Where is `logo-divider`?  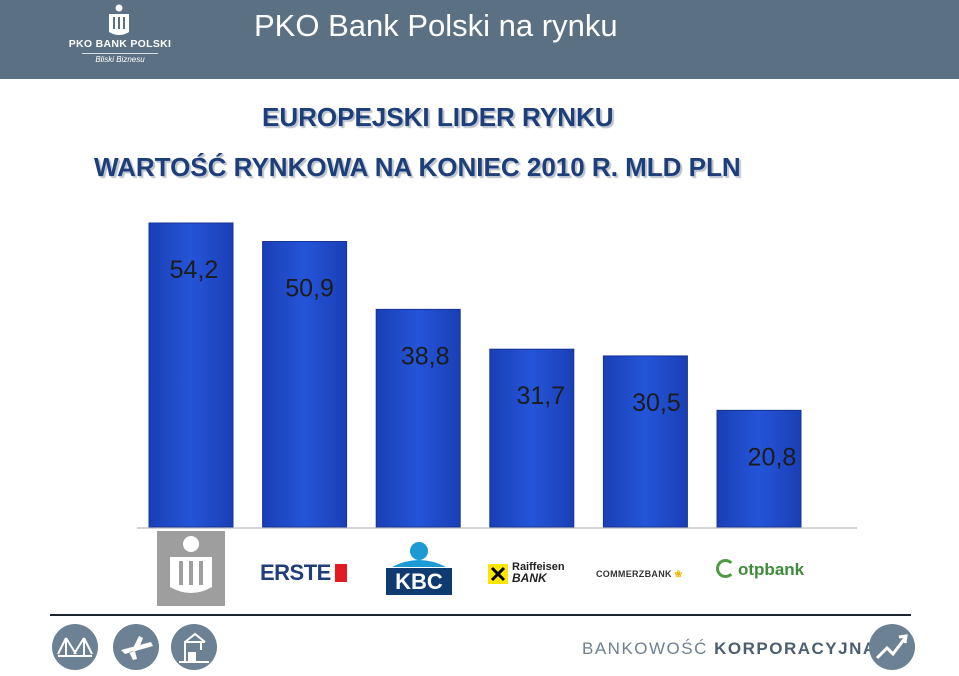
logo-divider is located at coordinates (120, 53).